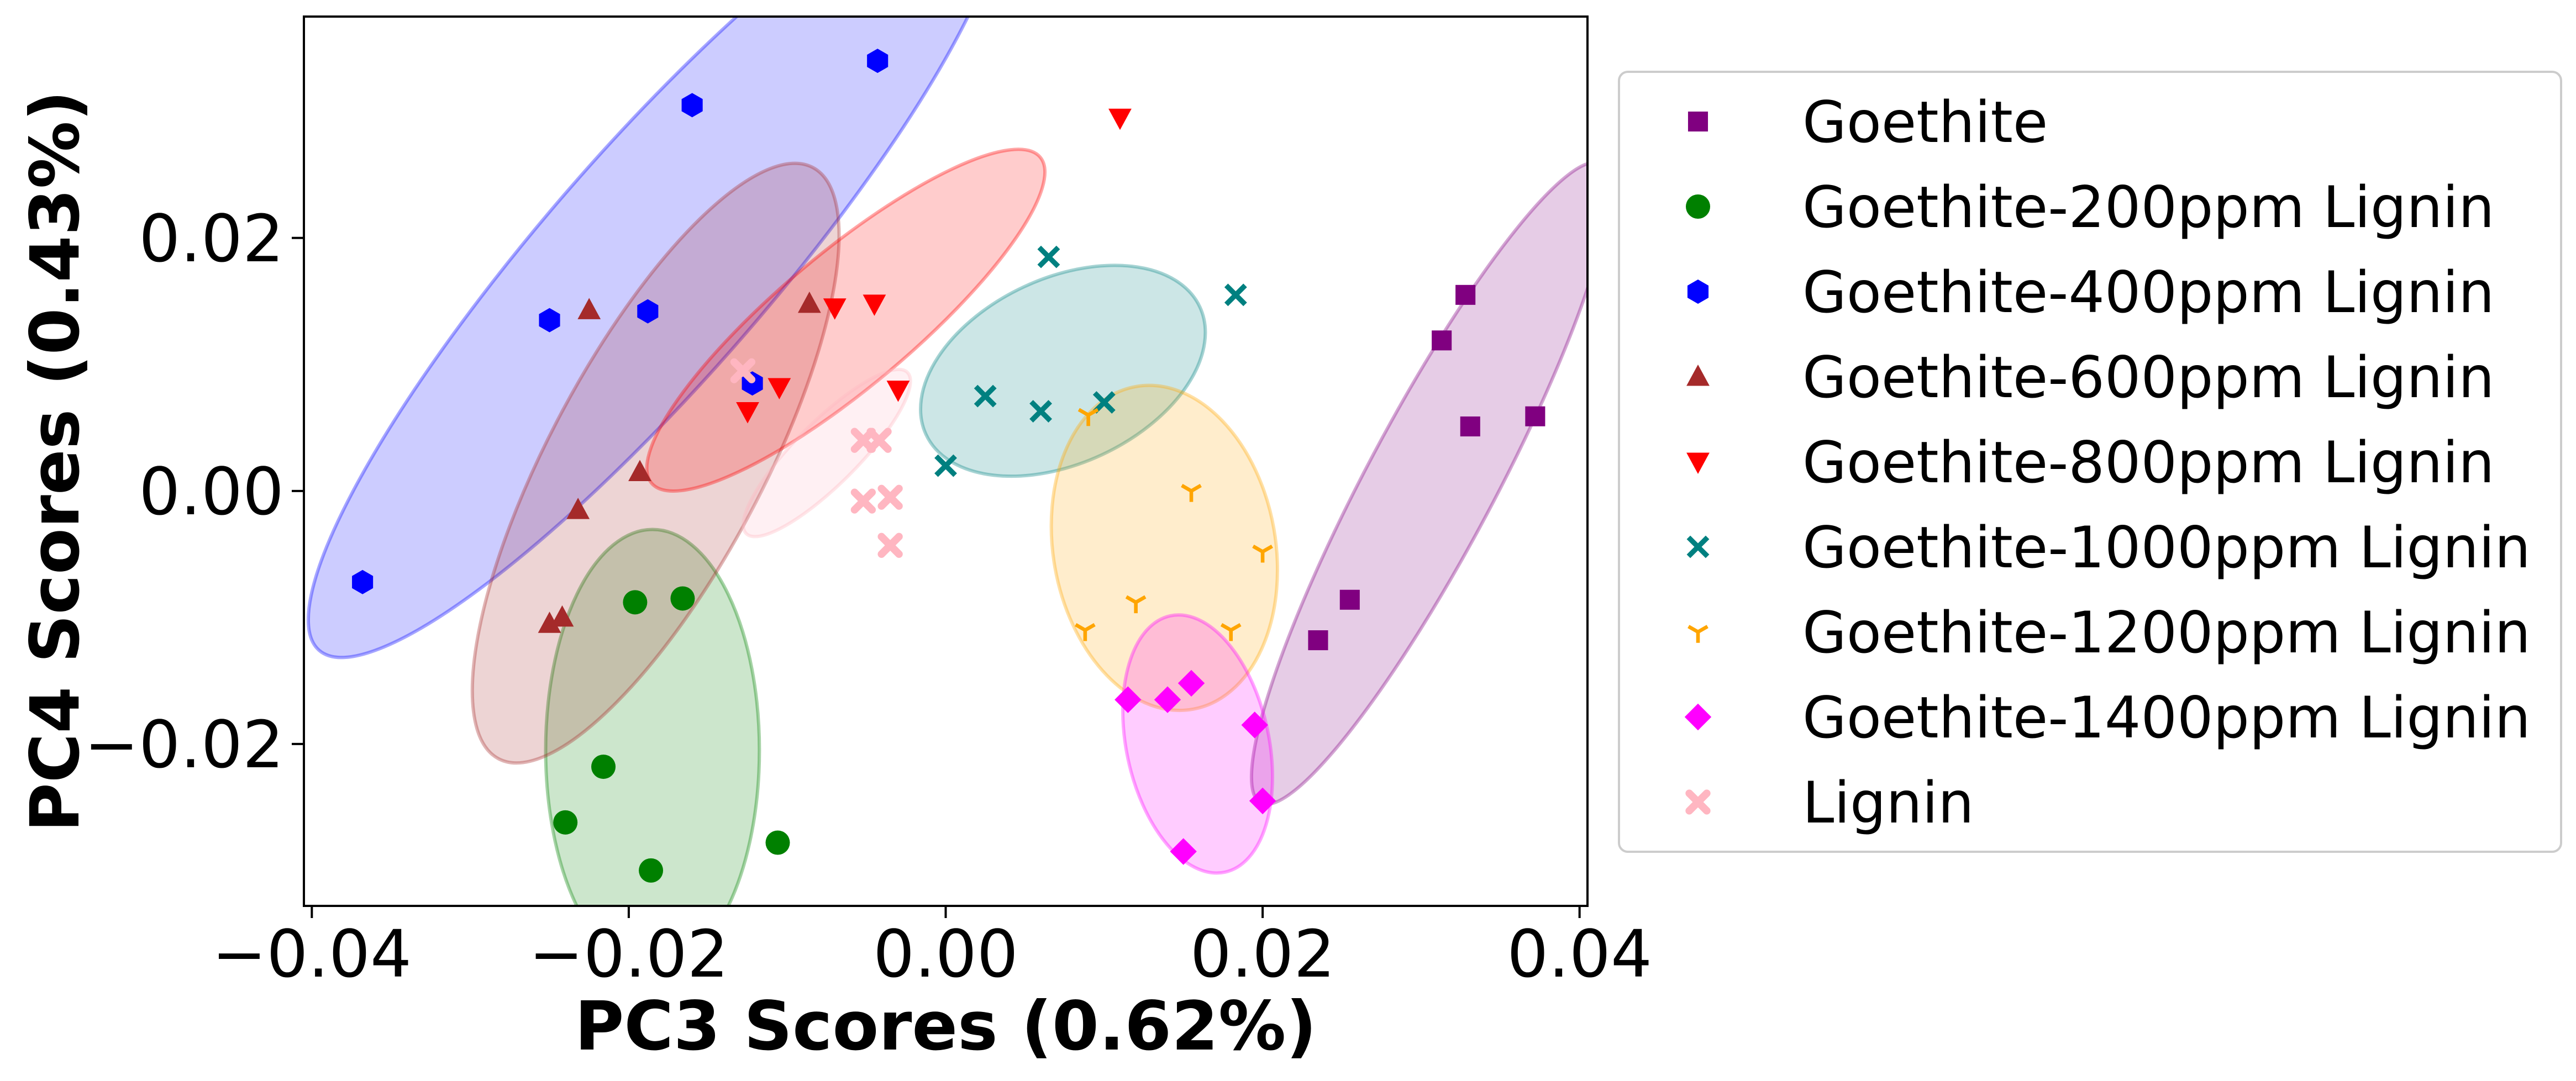 The image size is (2576, 1081). Describe the element at coordinates (184, 744) in the screenshot. I see `y-tick-label: −0.02` at that location.